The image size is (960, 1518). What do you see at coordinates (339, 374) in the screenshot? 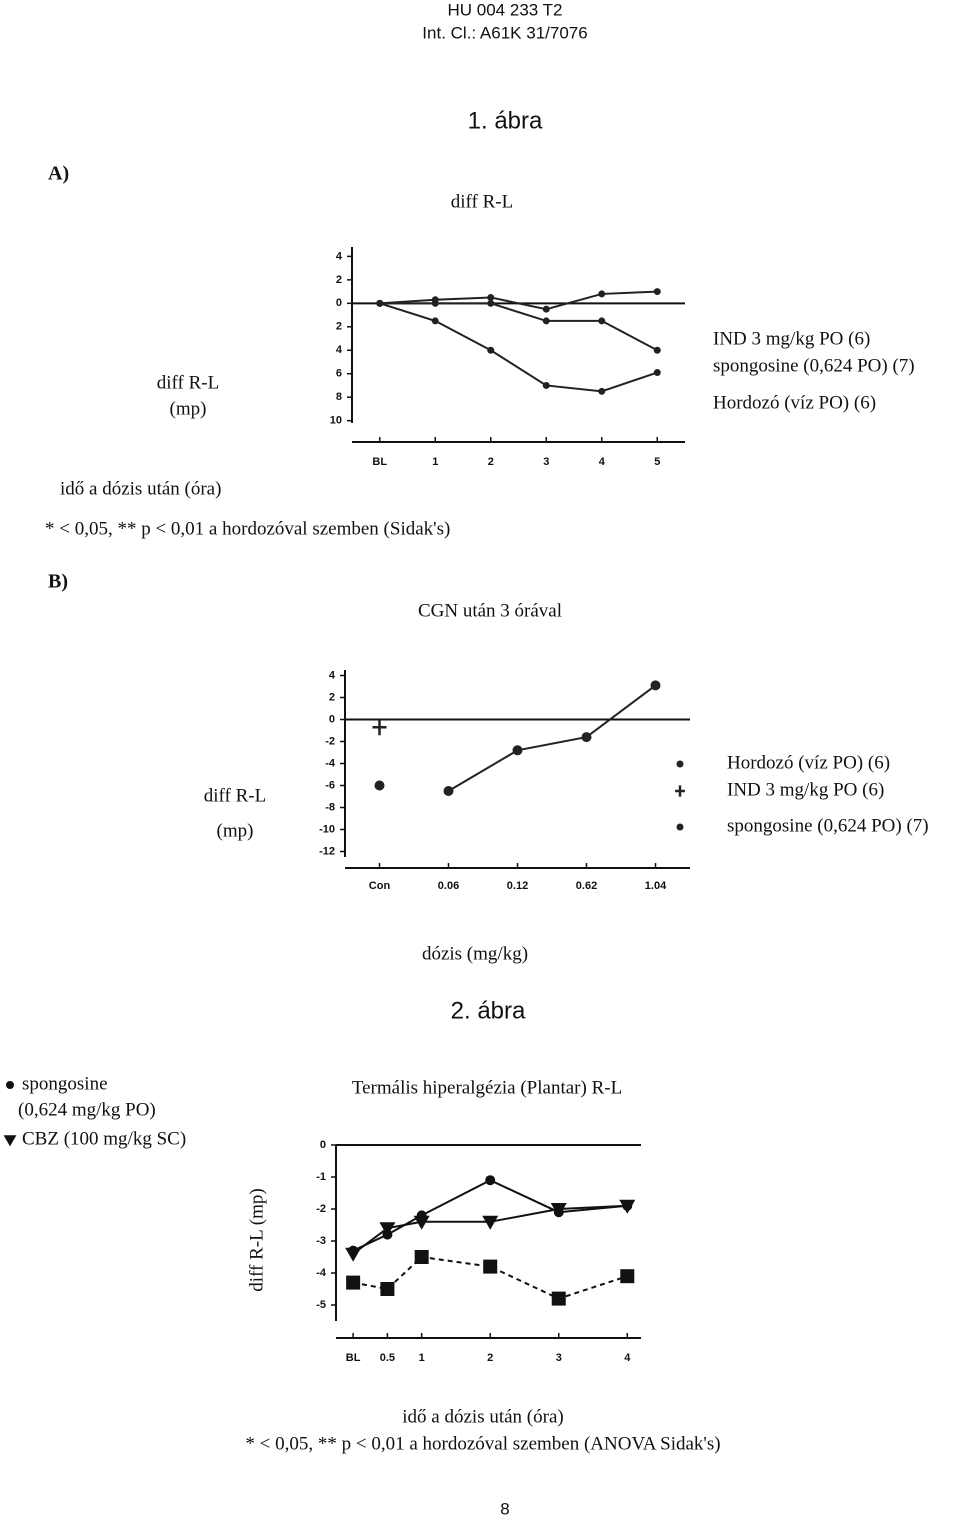
I see `y-tick-label: 6` at bounding box center [339, 374].